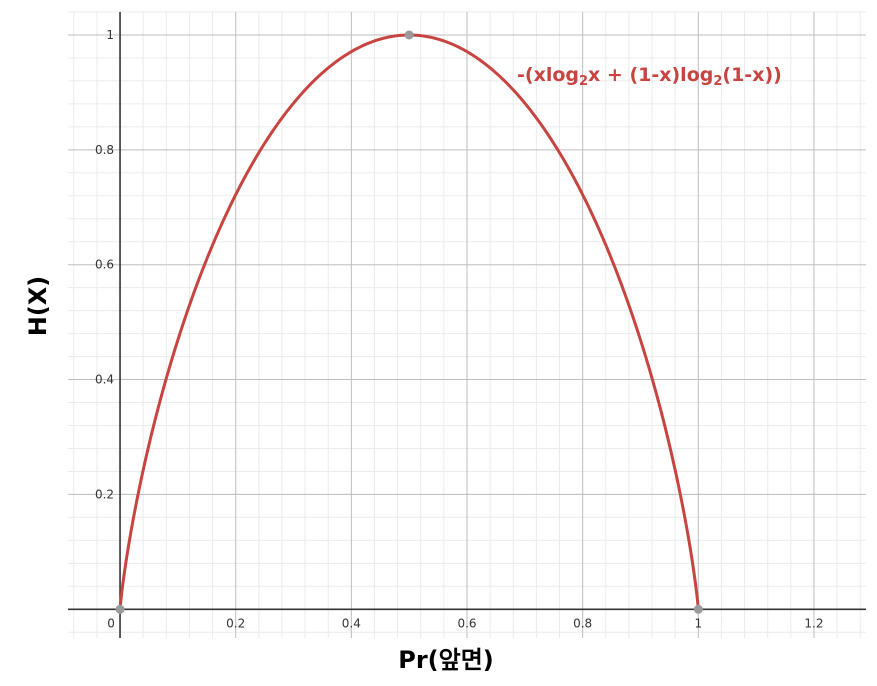 The width and height of the screenshot is (877, 686). I want to click on x-tick-label: 1, so click(698, 623).